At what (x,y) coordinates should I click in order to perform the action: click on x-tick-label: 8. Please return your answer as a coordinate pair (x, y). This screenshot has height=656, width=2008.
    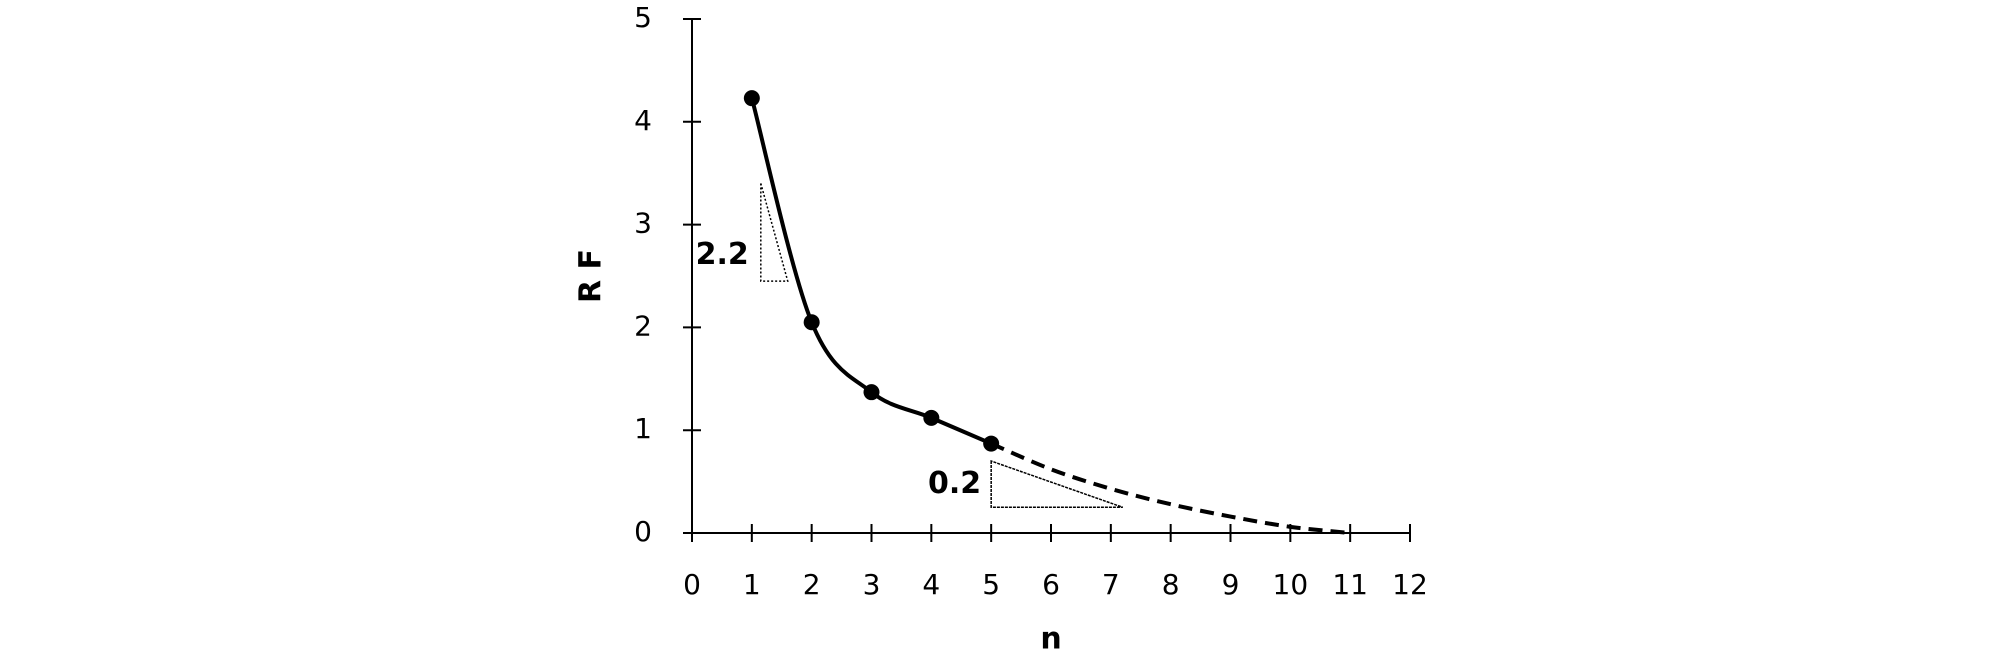
    Looking at the image, I should click on (1171, 584).